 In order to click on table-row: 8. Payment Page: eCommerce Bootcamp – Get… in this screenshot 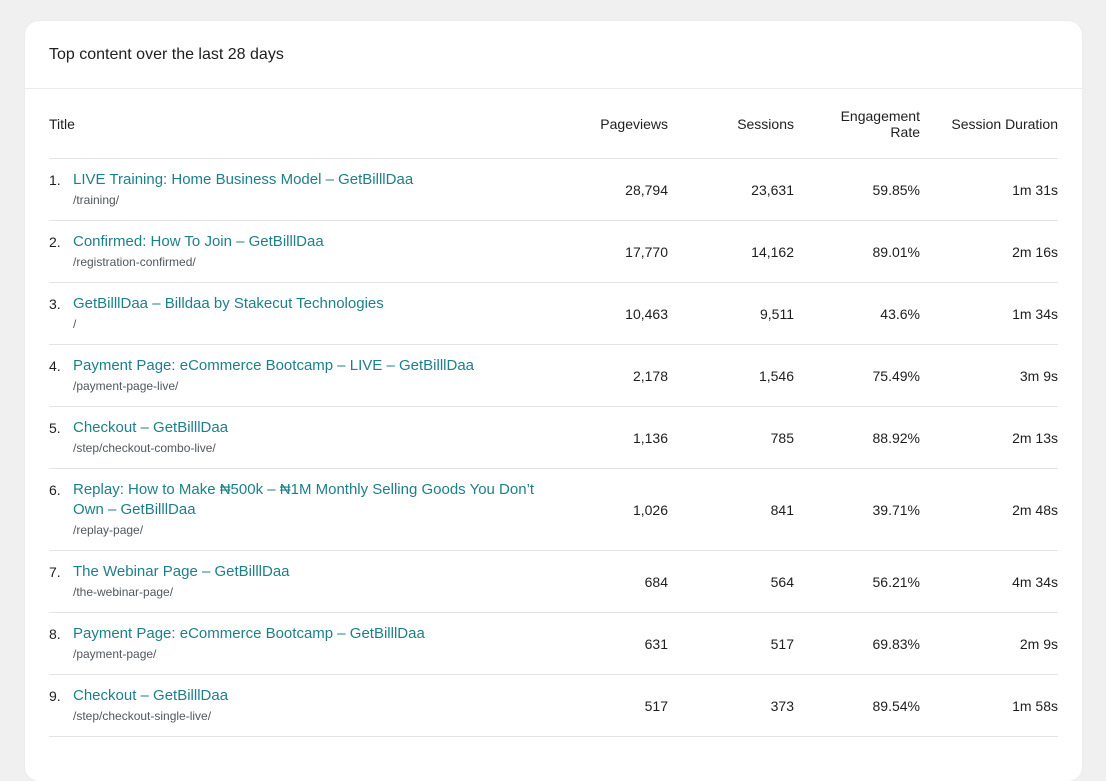, I will do `click(553, 644)`.